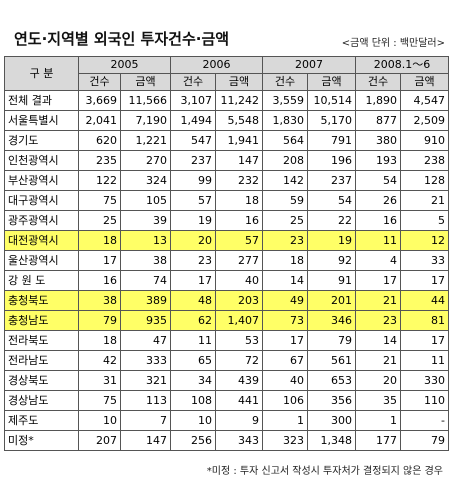 This screenshot has width=455, height=482. I want to click on value-cell: 561, so click(331, 360).